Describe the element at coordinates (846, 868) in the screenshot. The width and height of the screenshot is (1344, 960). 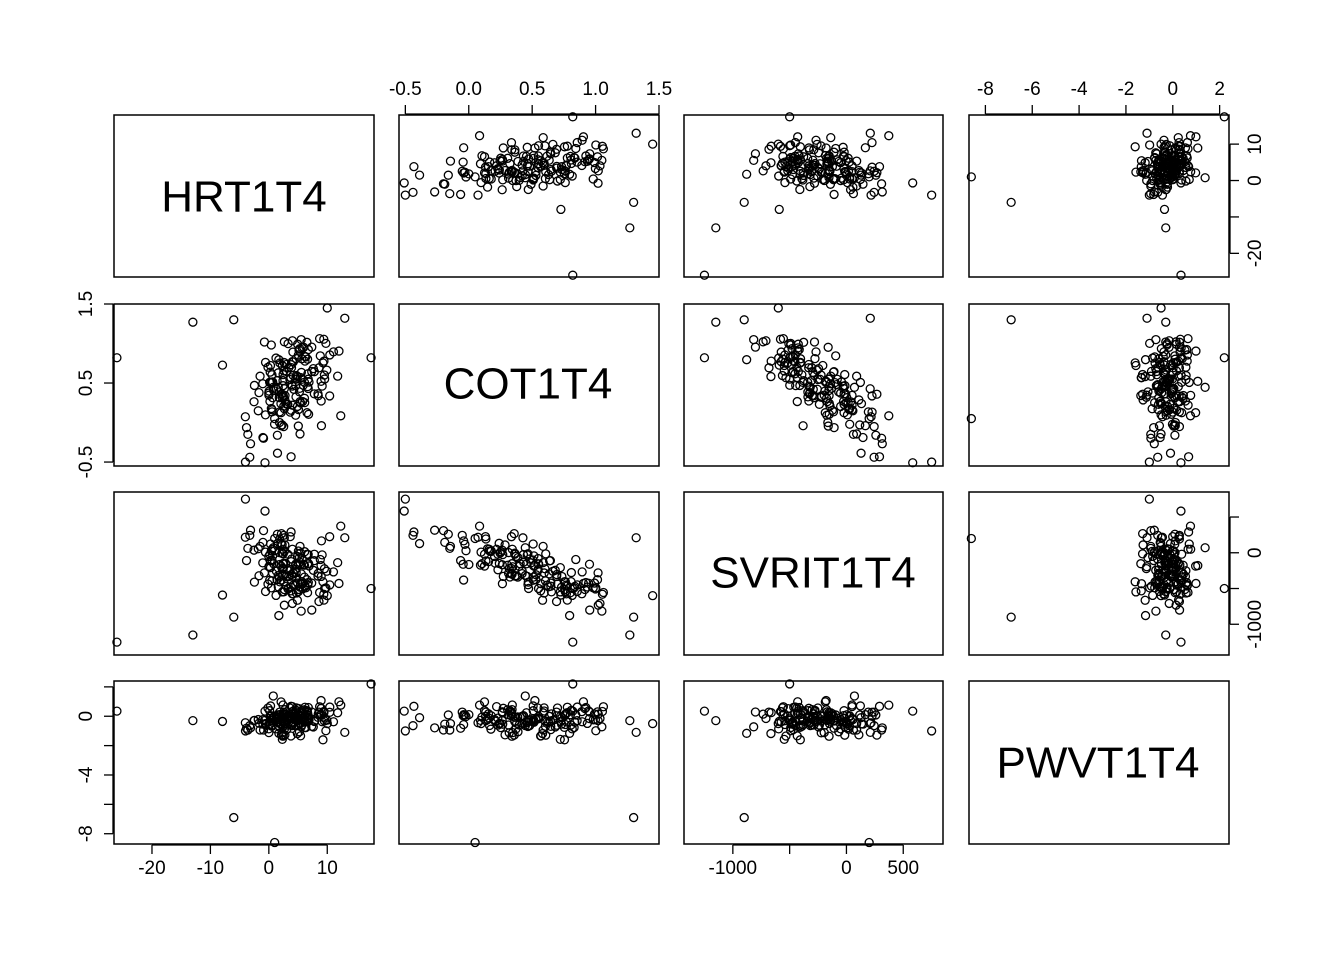
I see `axis-SVRIT1T4-bottom-tick-label: 0` at that location.